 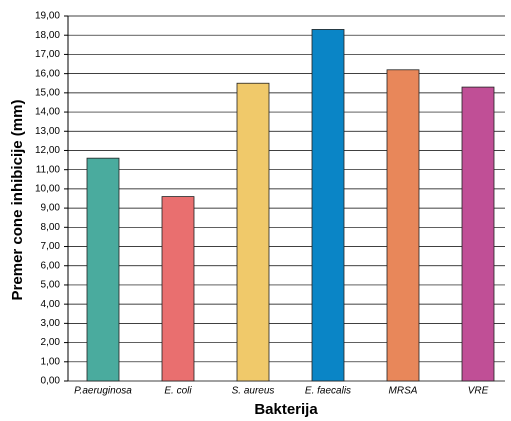 I want to click on y-tick-label: 1,00, so click(x=51, y=361).